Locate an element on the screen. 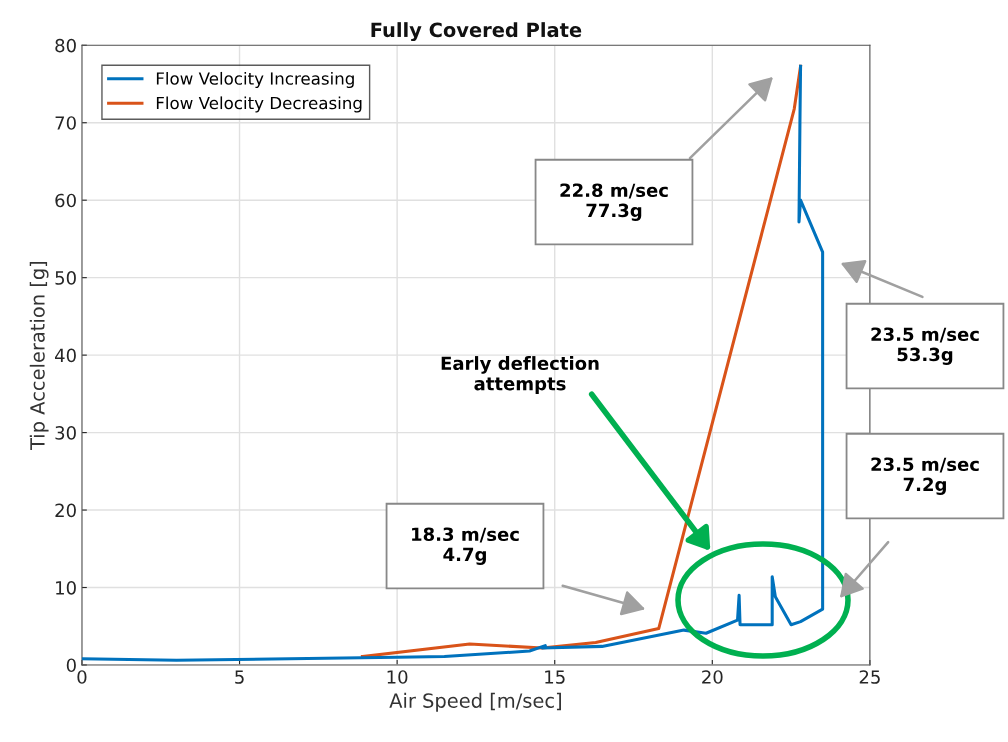 The width and height of the screenshot is (1008, 742). x-tick-label: 20 is located at coordinates (712, 677).